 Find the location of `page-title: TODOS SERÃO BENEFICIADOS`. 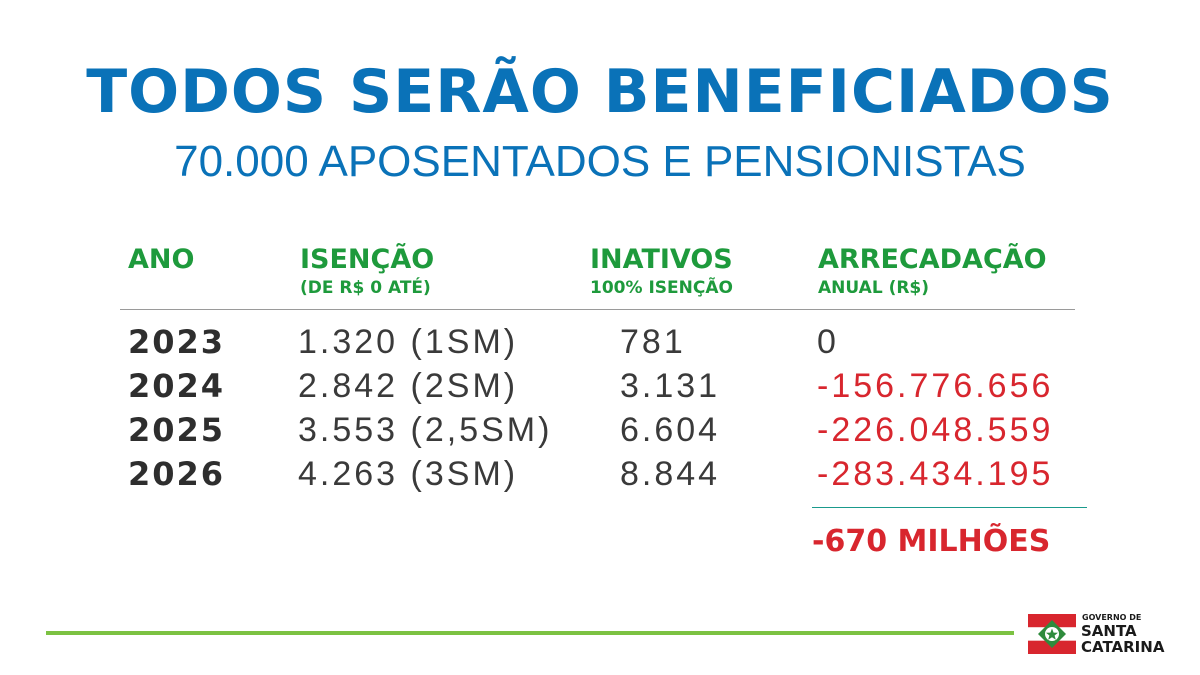

page-title: TODOS SERÃO BENEFICIADOS is located at coordinates (600, 92).